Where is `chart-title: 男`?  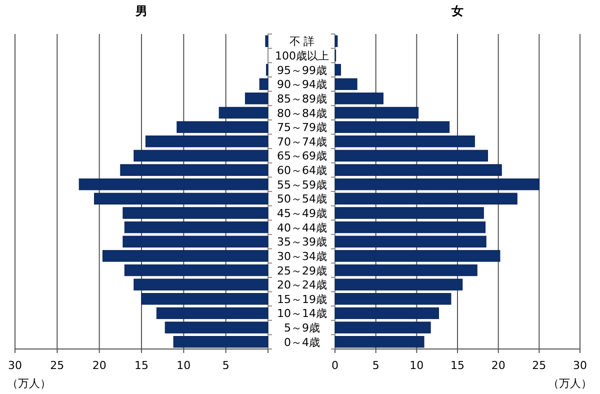 chart-title: 男 is located at coordinates (141, 11).